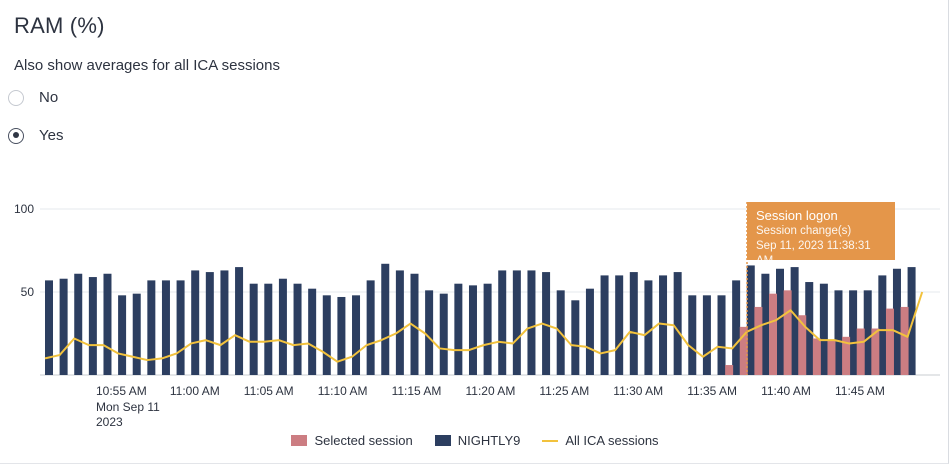 The width and height of the screenshot is (950, 465). Describe the element at coordinates (417, 391) in the screenshot. I see `x-tick-label: 11:15 AM` at that location.